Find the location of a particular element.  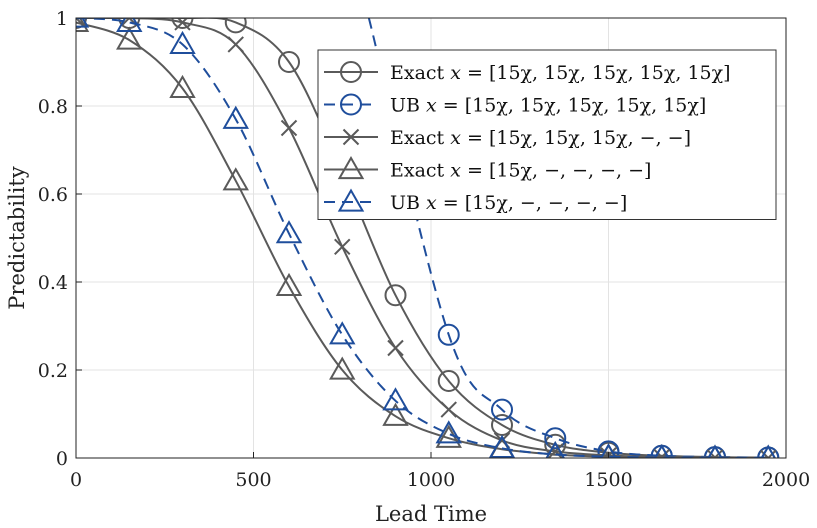

legend-entry: UB x = [15χ, −, −, −, −] is located at coordinates (475, 201).